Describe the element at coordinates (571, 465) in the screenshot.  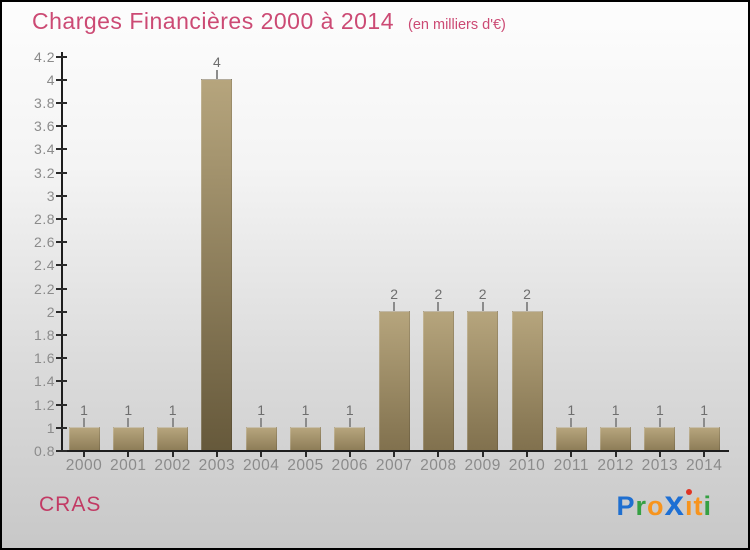
I see `x-tick-label: 2011` at that location.